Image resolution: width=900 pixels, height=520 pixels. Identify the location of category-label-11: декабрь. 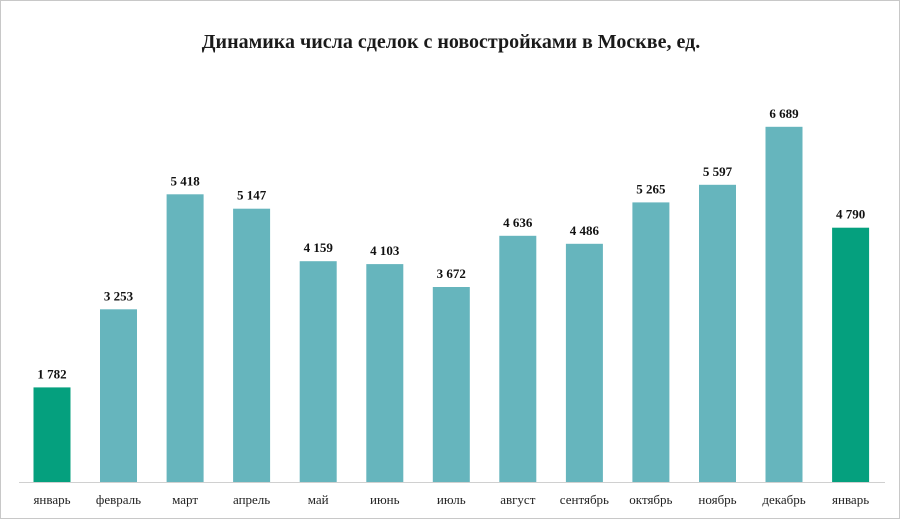
(783, 499).